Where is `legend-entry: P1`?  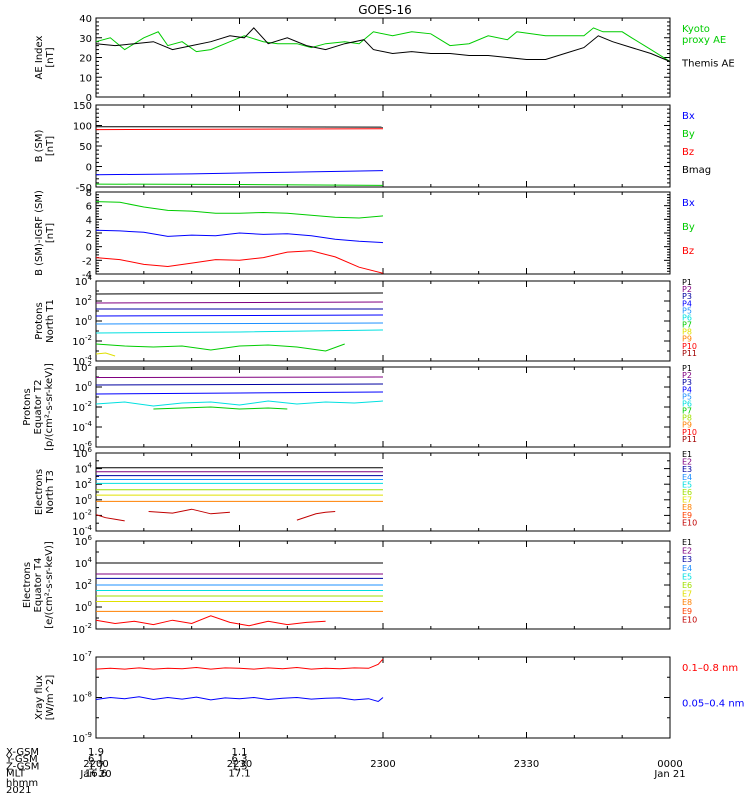 legend-entry: P1 is located at coordinates (687, 282).